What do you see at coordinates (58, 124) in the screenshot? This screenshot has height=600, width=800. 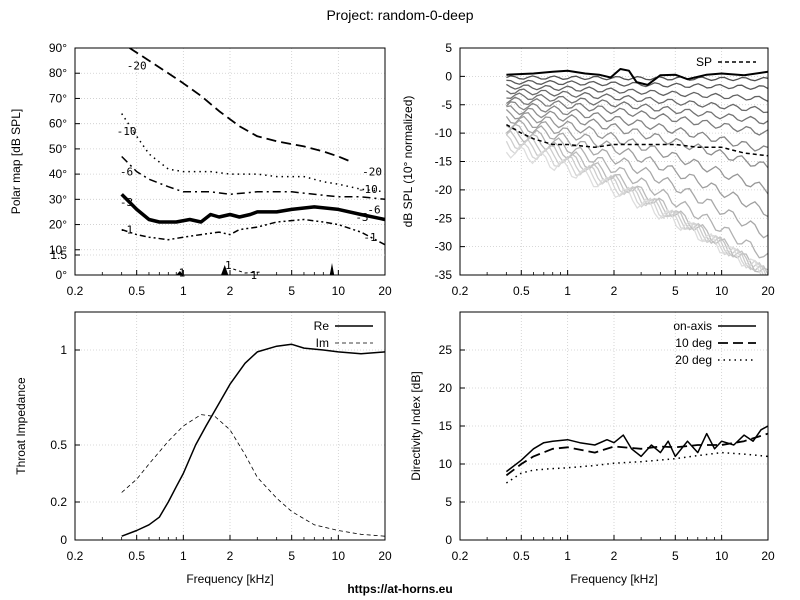 I see `y-tick-label: 60°` at bounding box center [58, 124].